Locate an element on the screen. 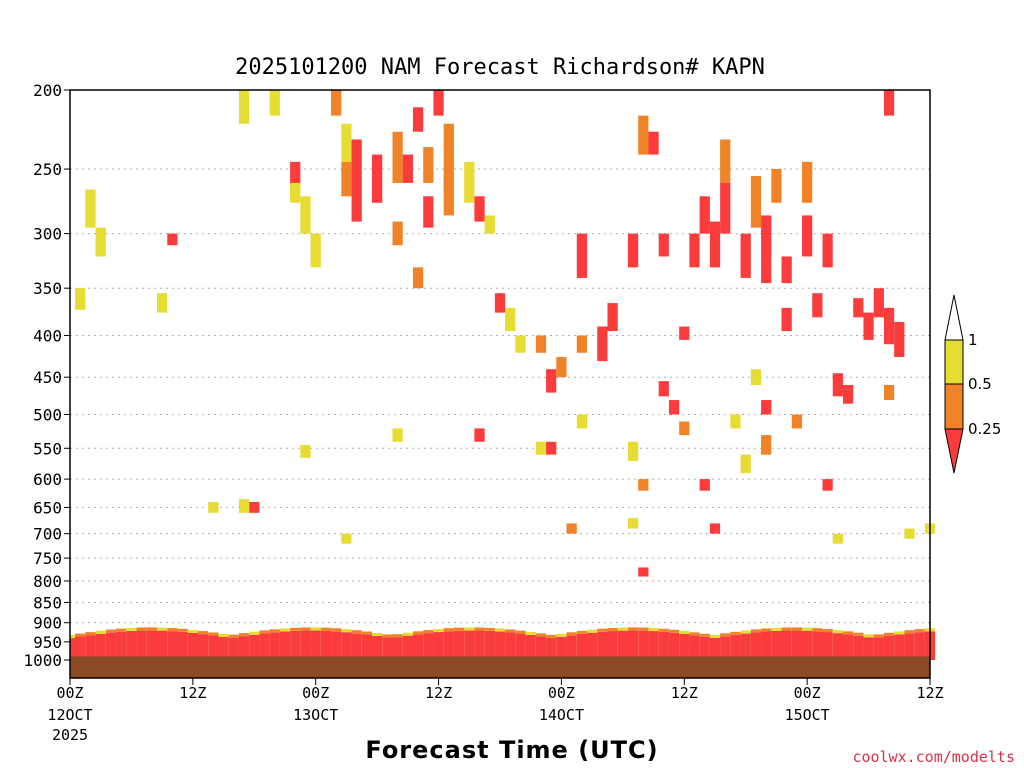  x-tick-label-5: 12Z is located at coordinates (684, 693).